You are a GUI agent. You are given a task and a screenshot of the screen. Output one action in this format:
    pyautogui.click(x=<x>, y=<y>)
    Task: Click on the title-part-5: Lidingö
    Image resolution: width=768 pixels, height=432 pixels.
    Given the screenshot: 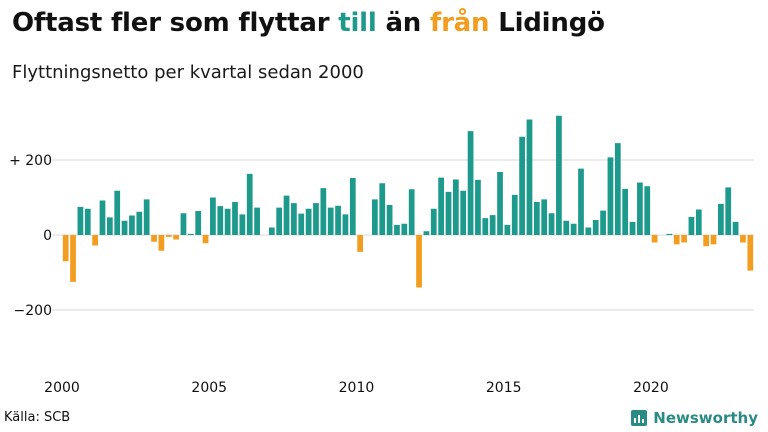 What is the action you would take?
    pyautogui.click(x=547, y=23)
    